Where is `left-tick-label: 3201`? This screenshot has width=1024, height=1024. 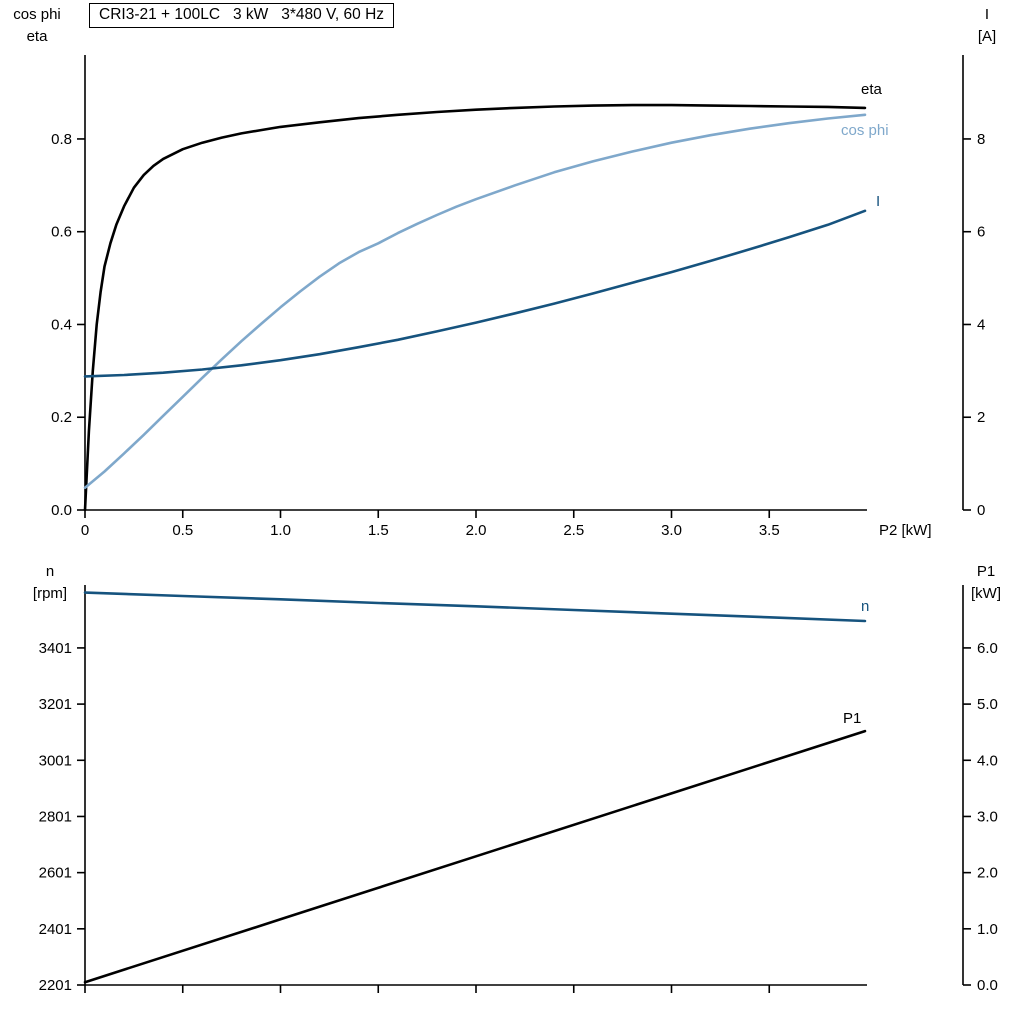 left-tick-label: 3201 is located at coordinates (55, 704).